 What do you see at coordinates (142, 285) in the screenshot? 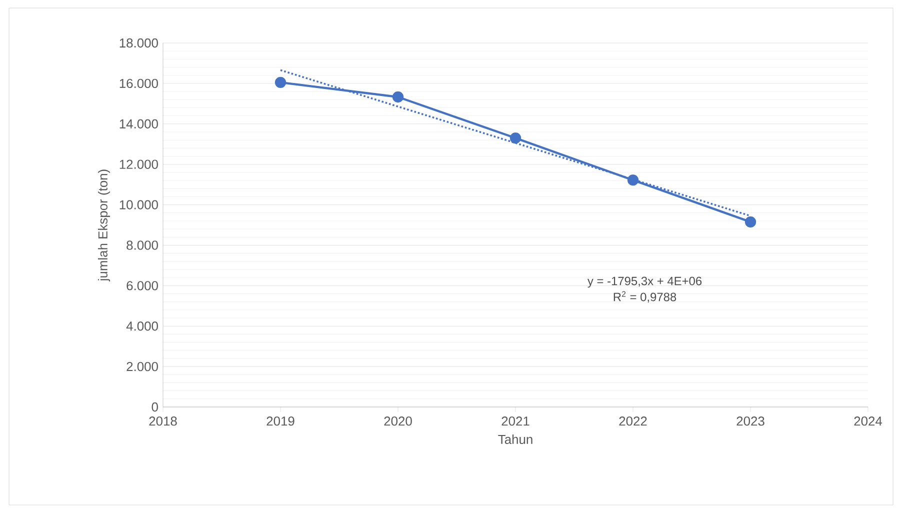
I see `y-tick-label: 6.000` at bounding box center [142, 285].